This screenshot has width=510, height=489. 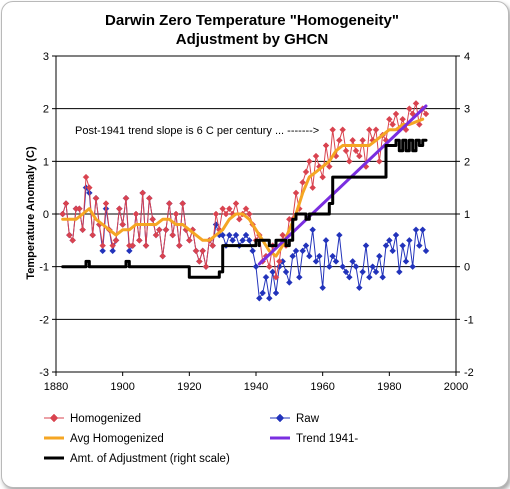 What do you see at coordinates (469, 373) in the screenshot?
I see `y2-tick-label-0: -2` at bounding box center [469, 373].